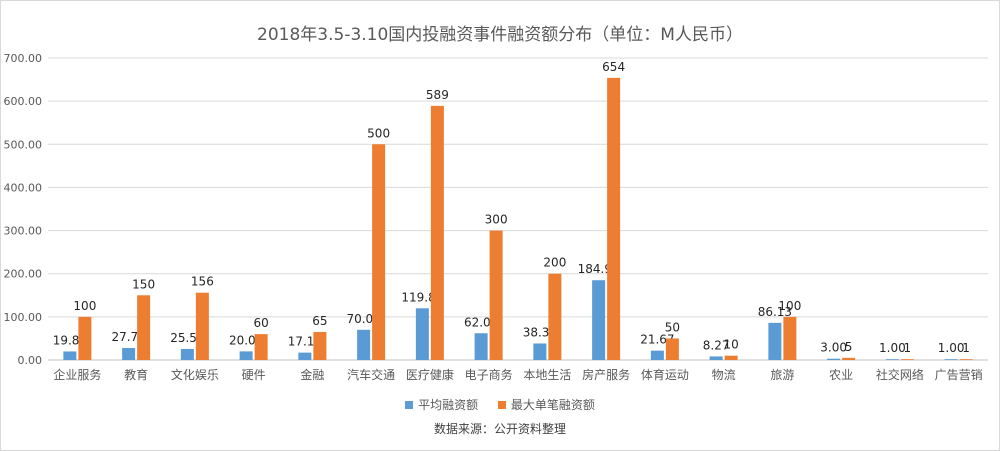  Describe the element at coordinates (23, 144) in the screenshot. I see `y-tick-label: 500.00` at that location.